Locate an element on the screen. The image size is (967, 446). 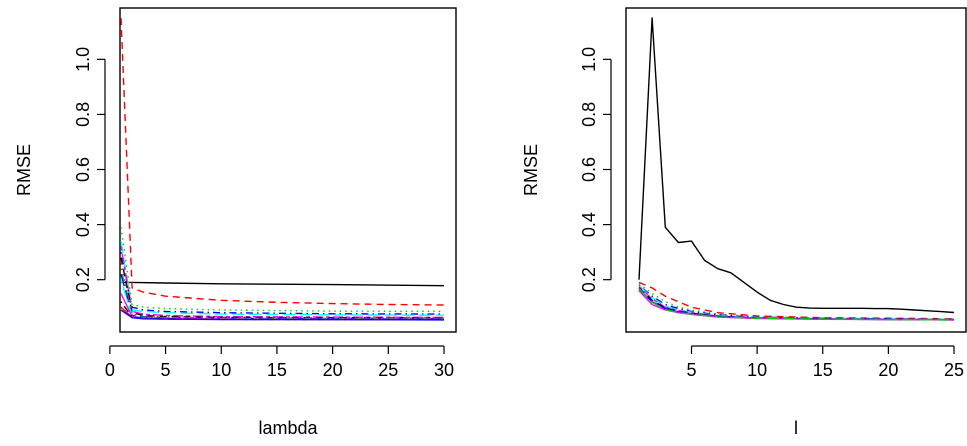
x-tick-label: 30 is located at coordinates (444, 370).